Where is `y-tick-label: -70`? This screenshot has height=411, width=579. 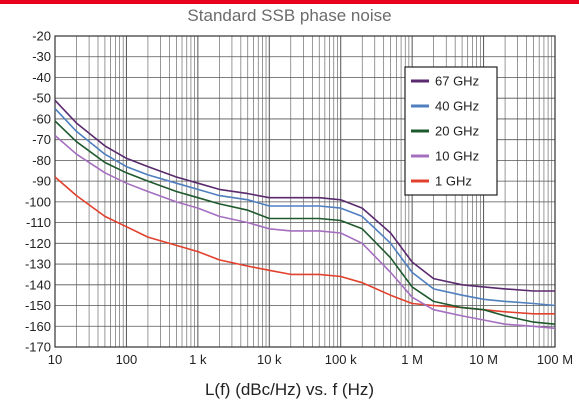 y-tick-label: -70 is located at coordinates (41, 139).